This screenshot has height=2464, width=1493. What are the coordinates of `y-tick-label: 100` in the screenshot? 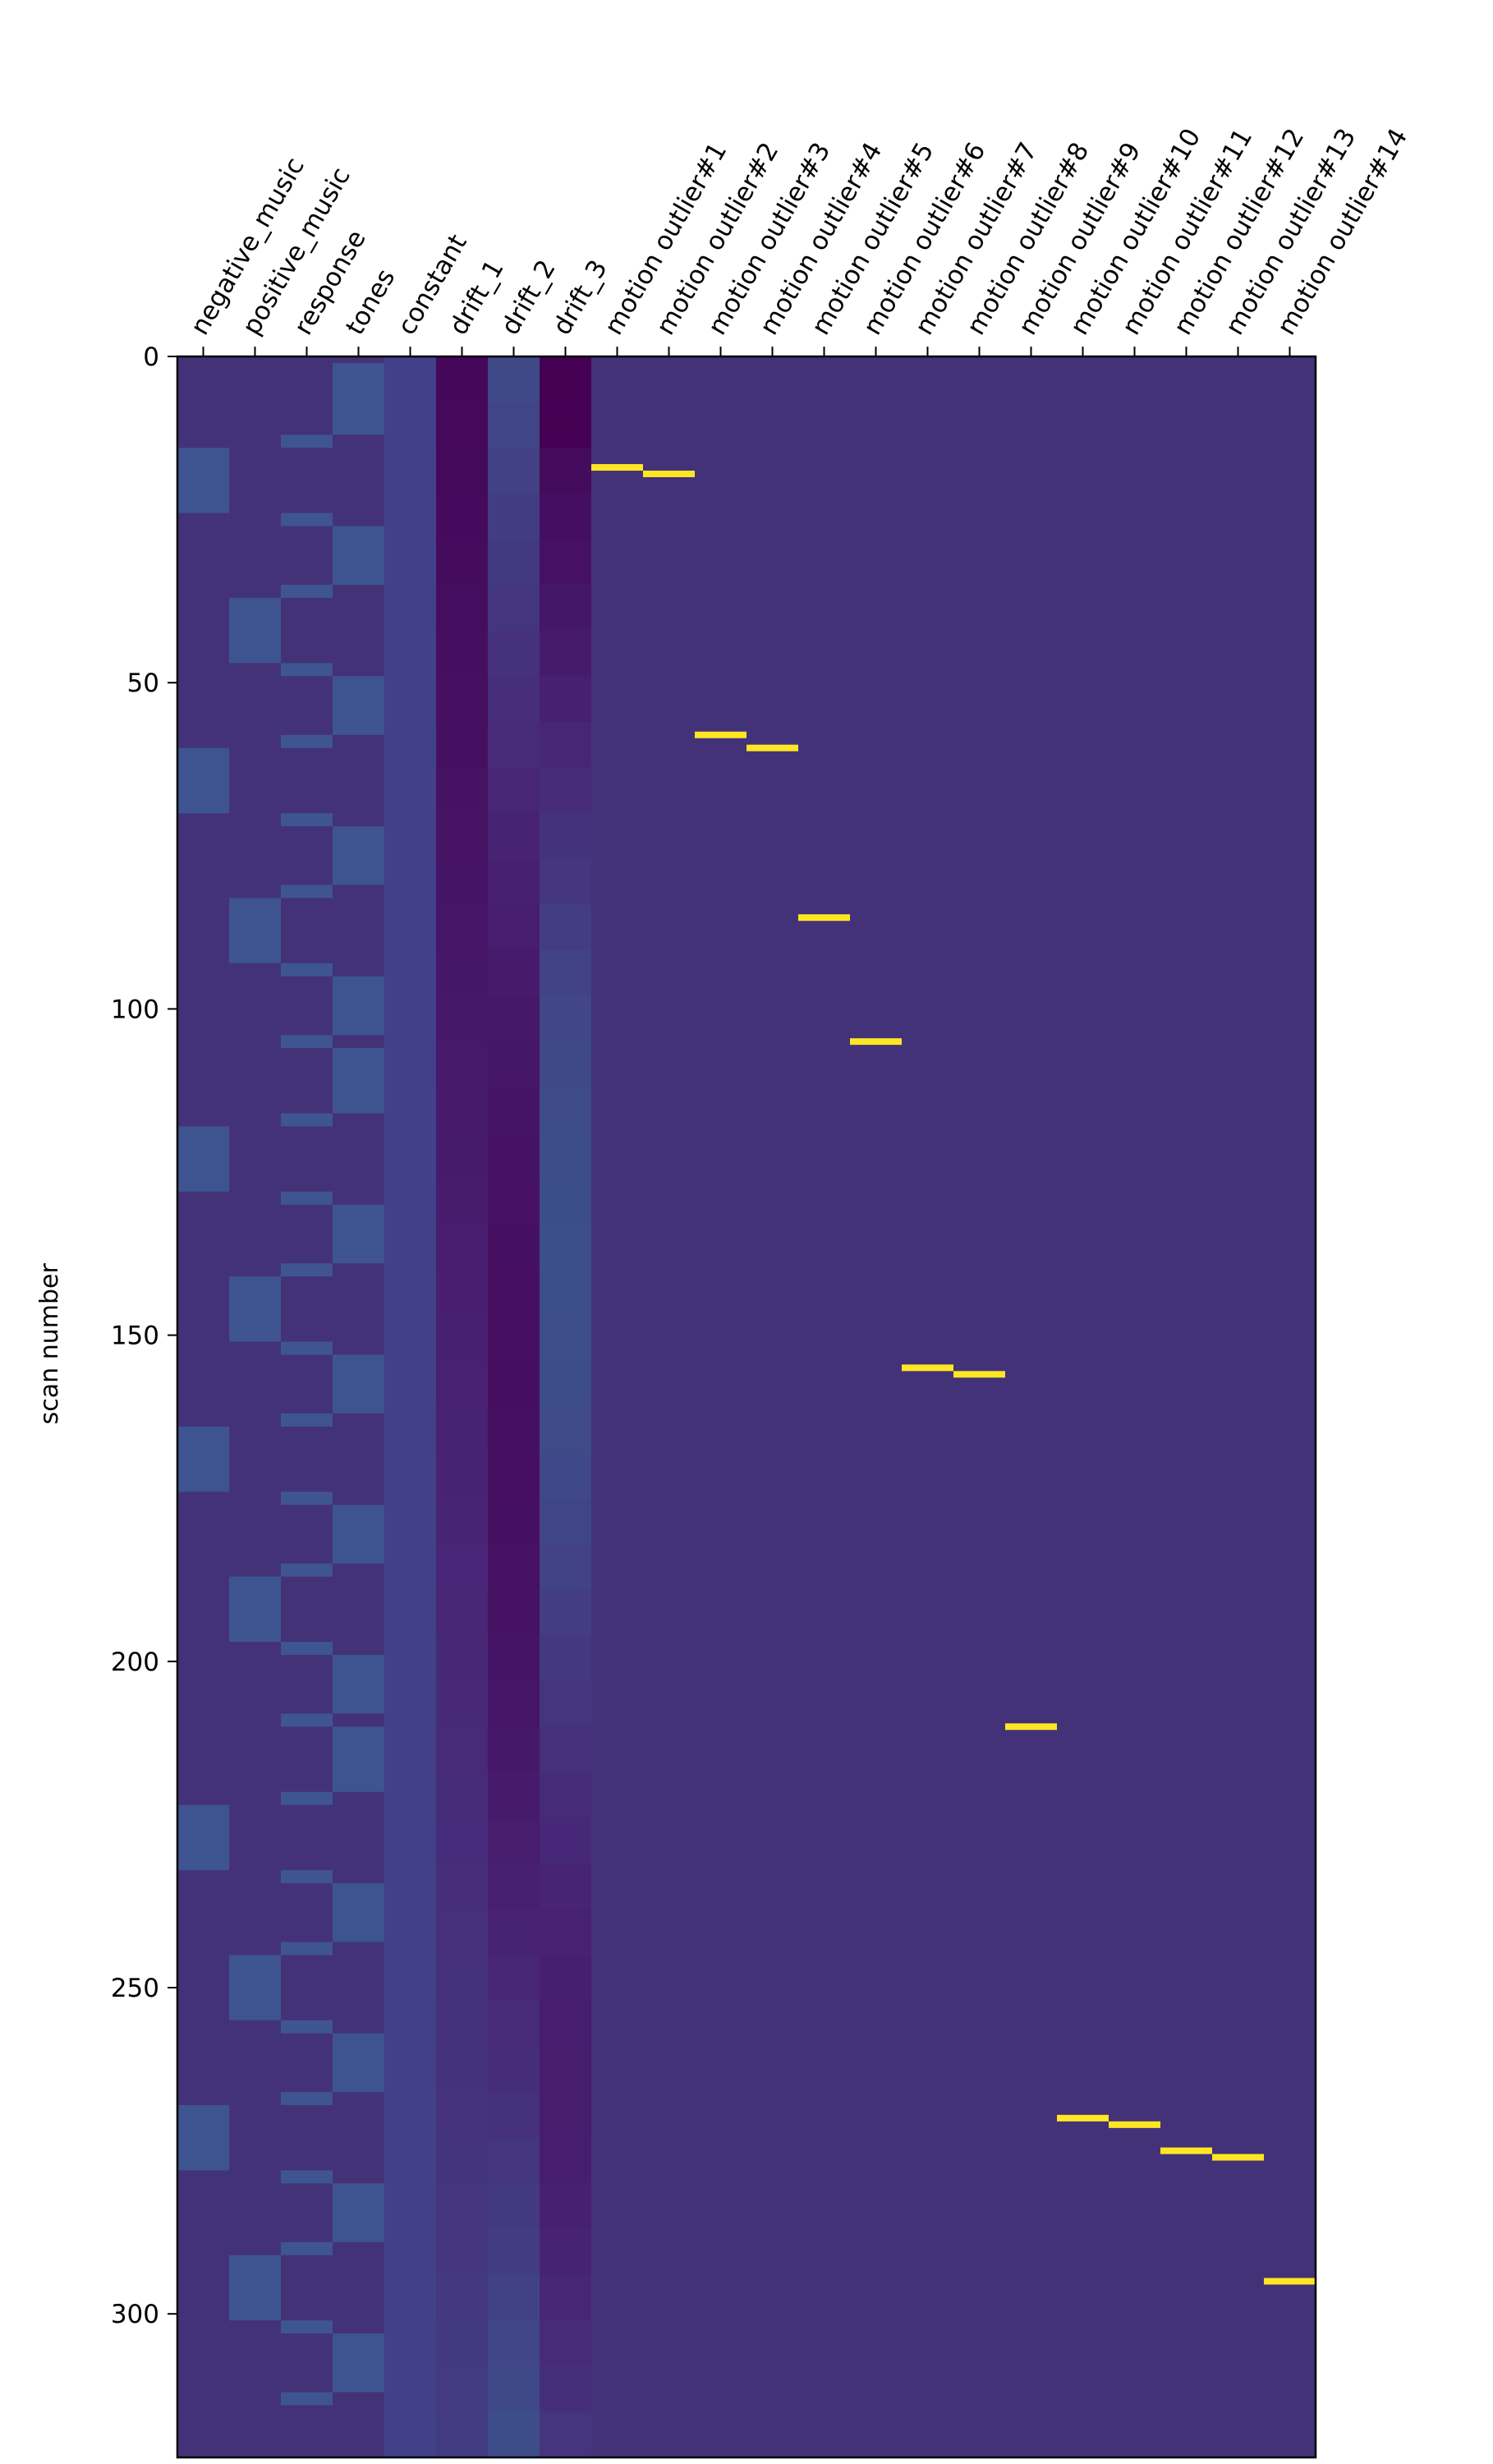 It's located at (135, 1009).